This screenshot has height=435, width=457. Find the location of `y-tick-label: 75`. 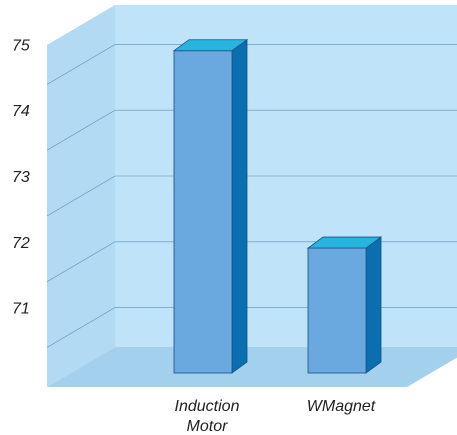

y-tick-label: 75 is located at coordinates (21, 45).